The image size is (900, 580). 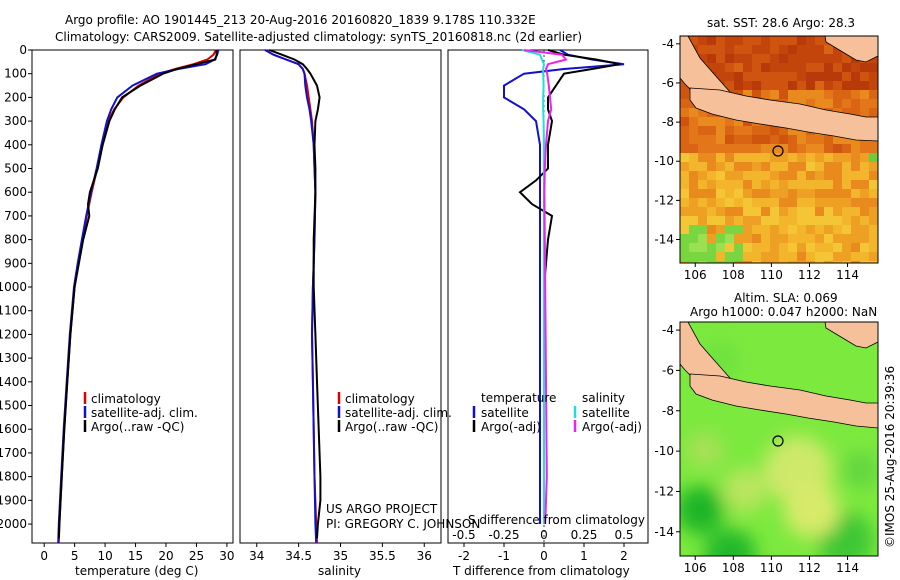 What do you see at coordinates (778, 151) in the screenshot?
I see `sst-argo-marker` at bounding box center [778, 151].